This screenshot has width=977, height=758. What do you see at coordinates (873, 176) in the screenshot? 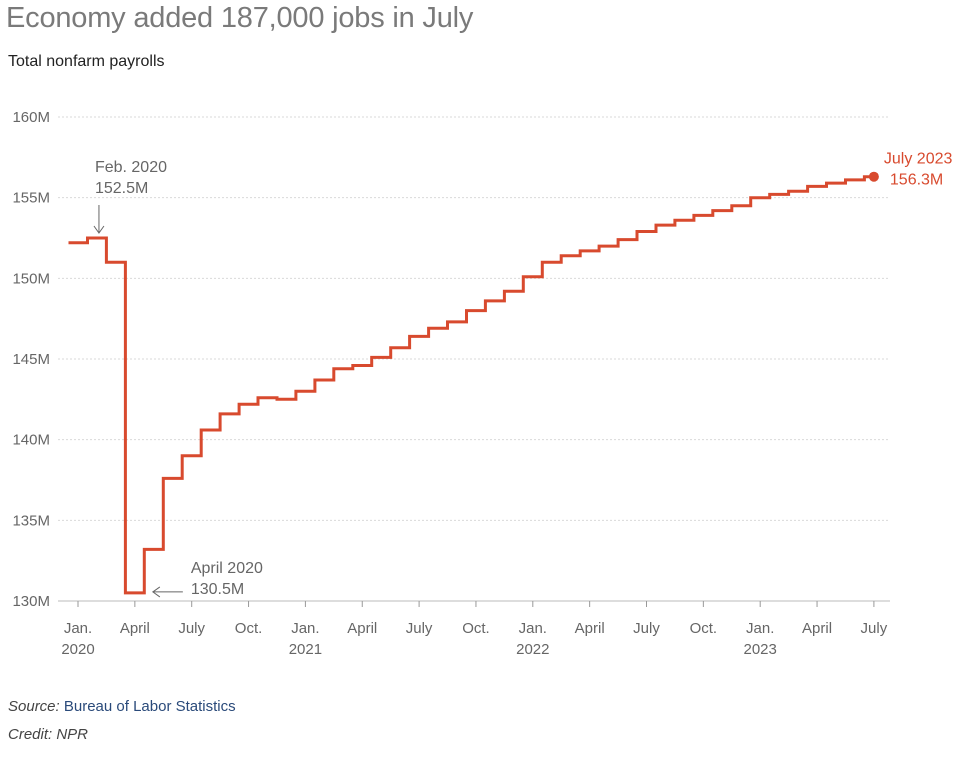
I see `series-endpoint` at bounding box center [873, 176].